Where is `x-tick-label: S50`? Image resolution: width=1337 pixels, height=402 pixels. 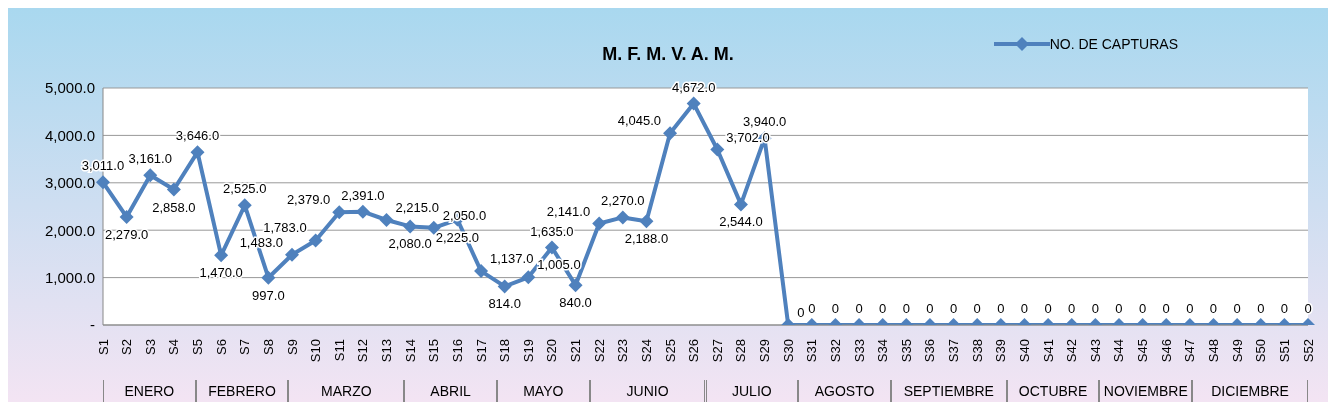
x-tick-label: S50 is located at coordinates (1261, 351).